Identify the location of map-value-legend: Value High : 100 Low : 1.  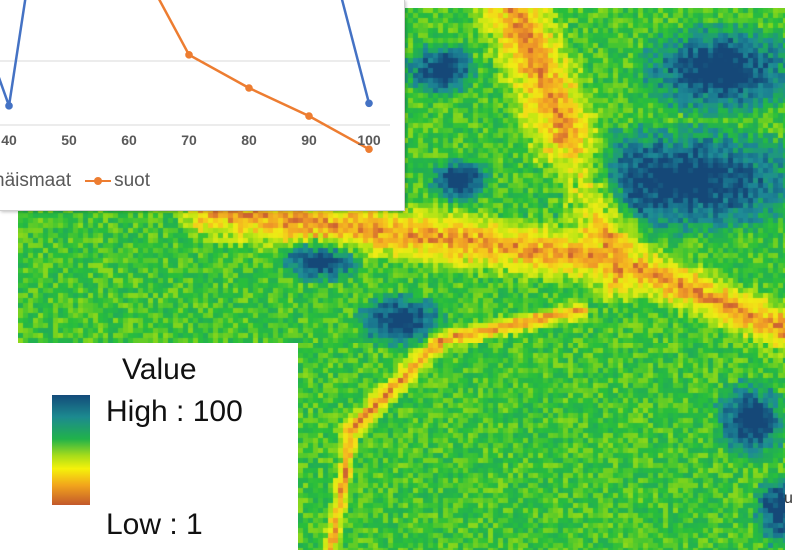
(158, 446).